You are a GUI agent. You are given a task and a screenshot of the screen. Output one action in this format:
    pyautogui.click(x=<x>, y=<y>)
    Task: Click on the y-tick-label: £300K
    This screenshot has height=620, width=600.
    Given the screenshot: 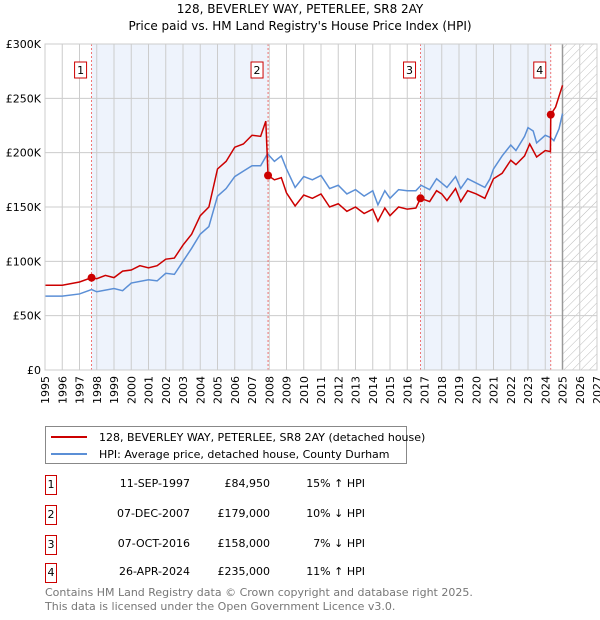 What is the action you would take?
    pyautogui.click(x=24, y=44)
    